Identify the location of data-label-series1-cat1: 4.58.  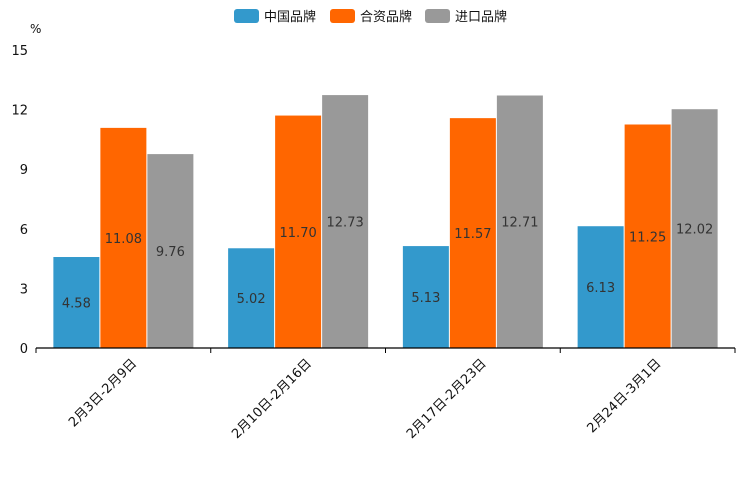
(76, 304).